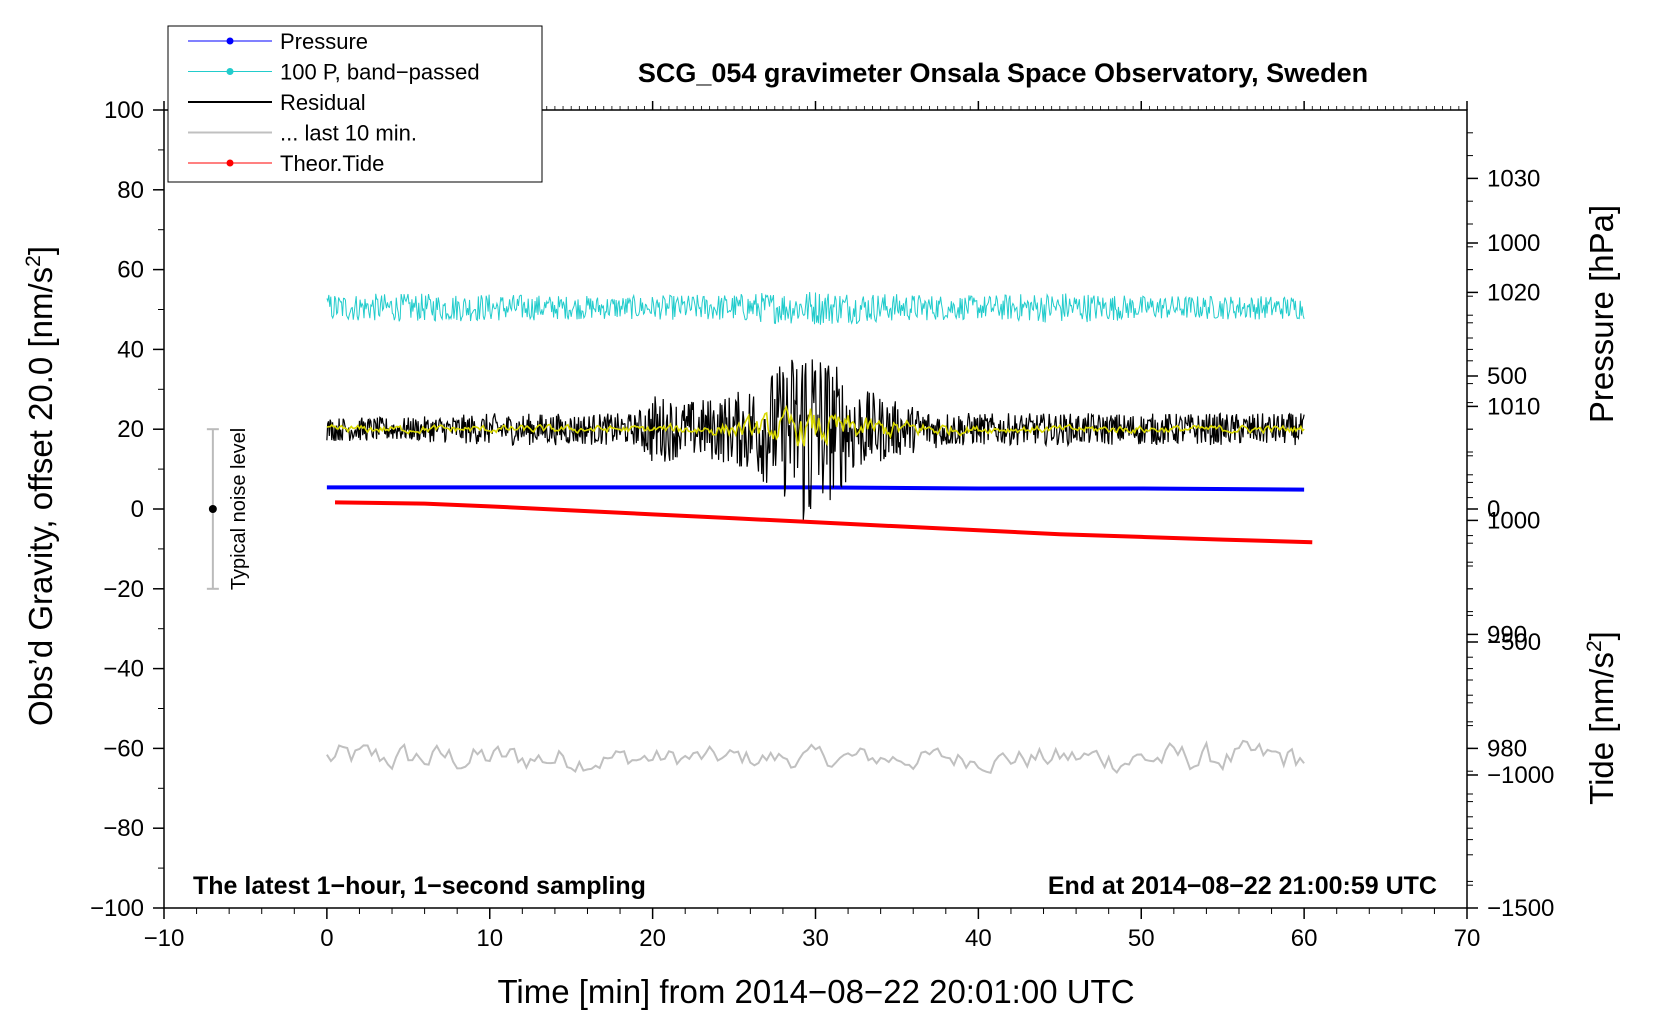 The width and height of the screenshot is (1660, 1020). What do you see at coordinates (1513, 406) in the screenshot?
I see `y-pressure-tick-label: 1010` at bounding box center [1513, 406].